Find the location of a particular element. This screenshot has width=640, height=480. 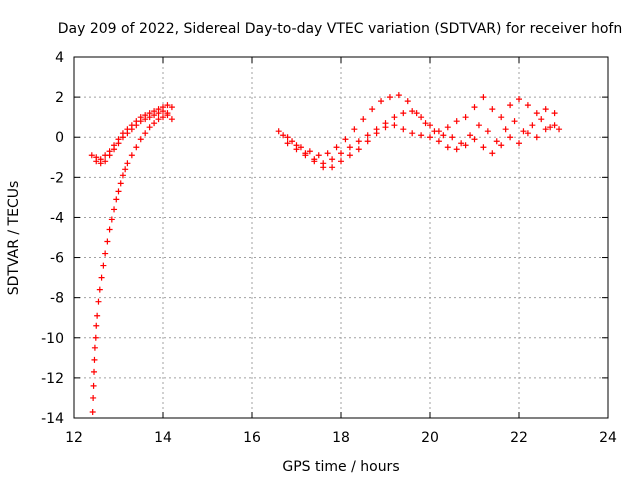

series-arc-1-upper is located at coordinates (131, 132).